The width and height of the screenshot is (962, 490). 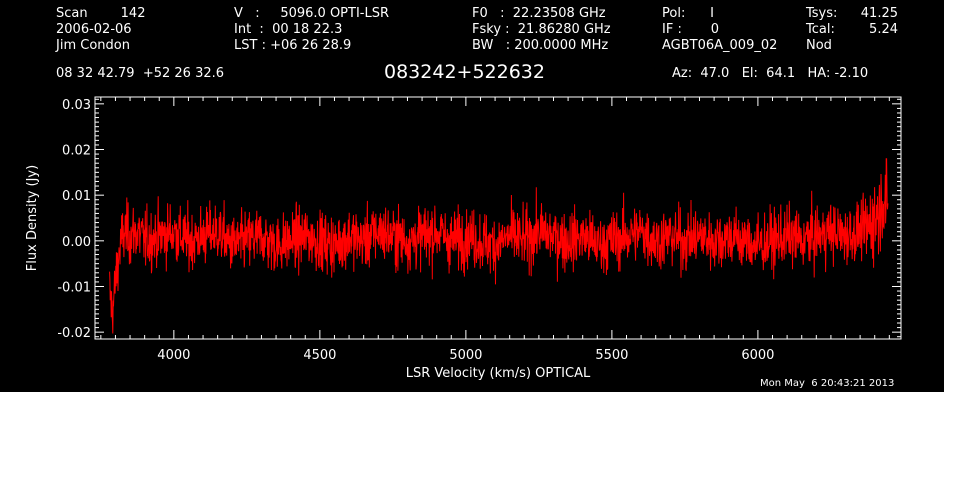 I want to click on x-axis-title: LSR Velocity (km/s) OPTICAL, so click(x=498, y=373).